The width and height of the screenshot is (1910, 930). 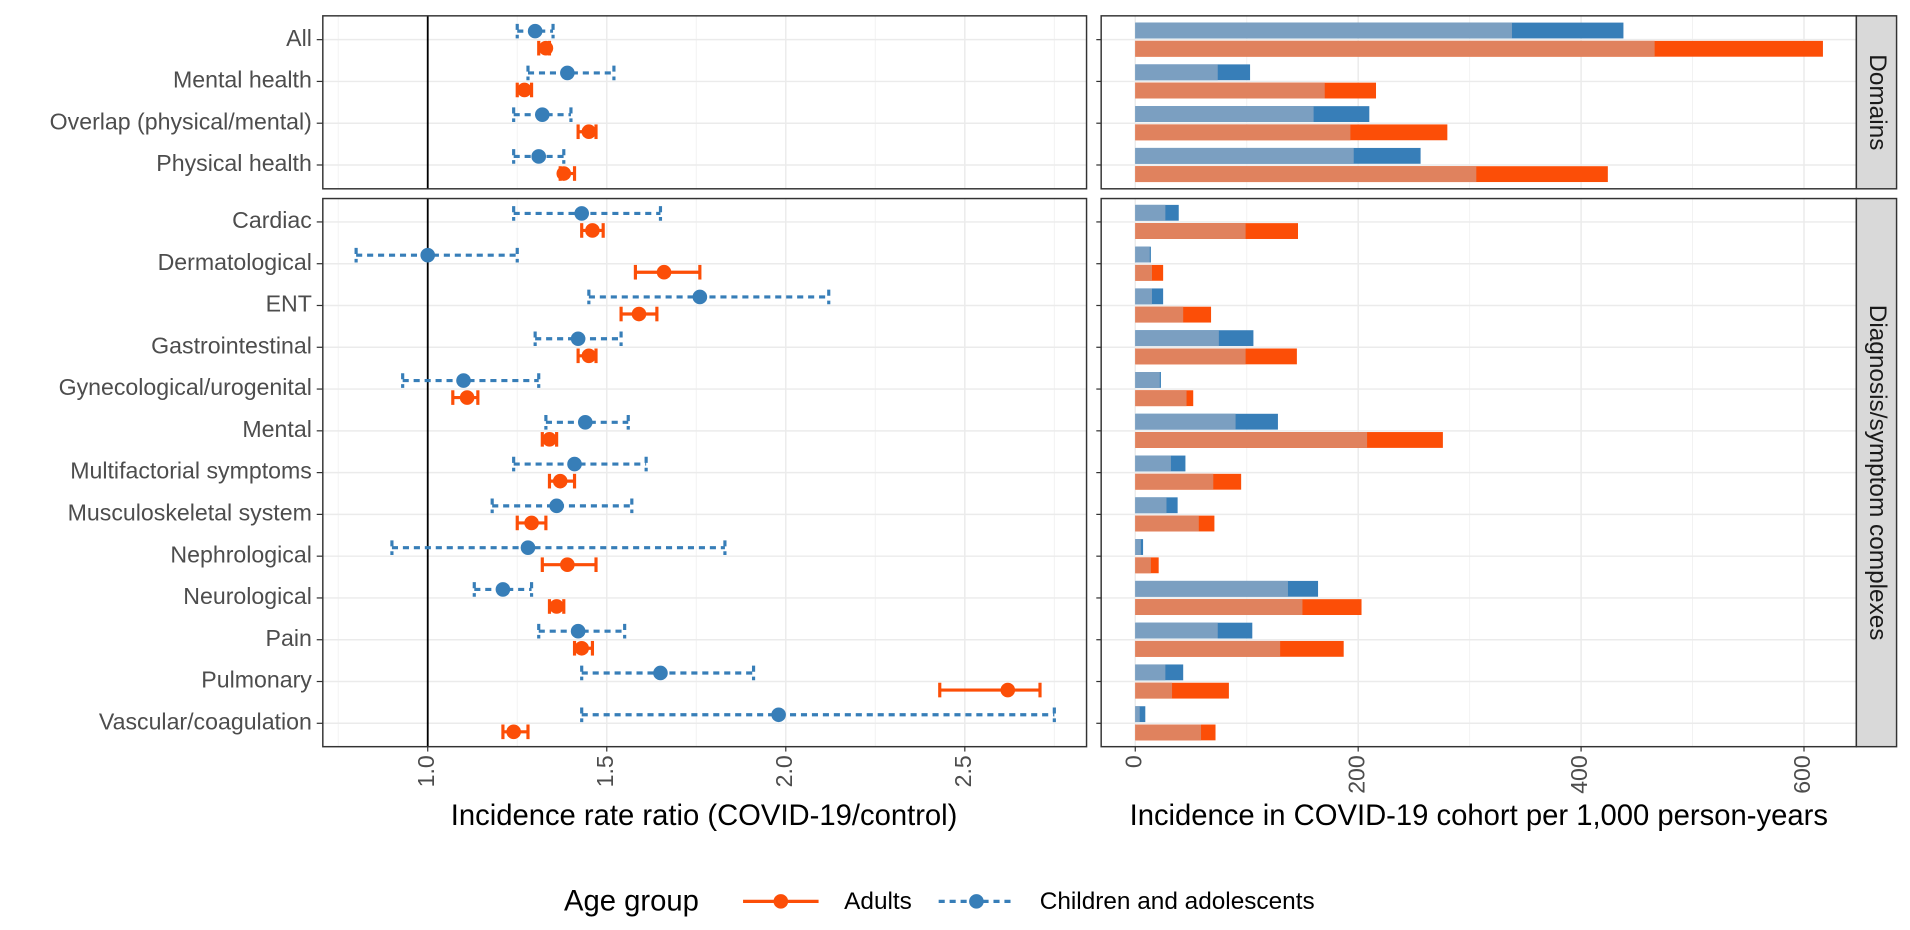 What do you see at coordinates (1133, 761) in the screenshot?
I see `bar-x-tick-label: 0` at bounding box center [1133, 761].